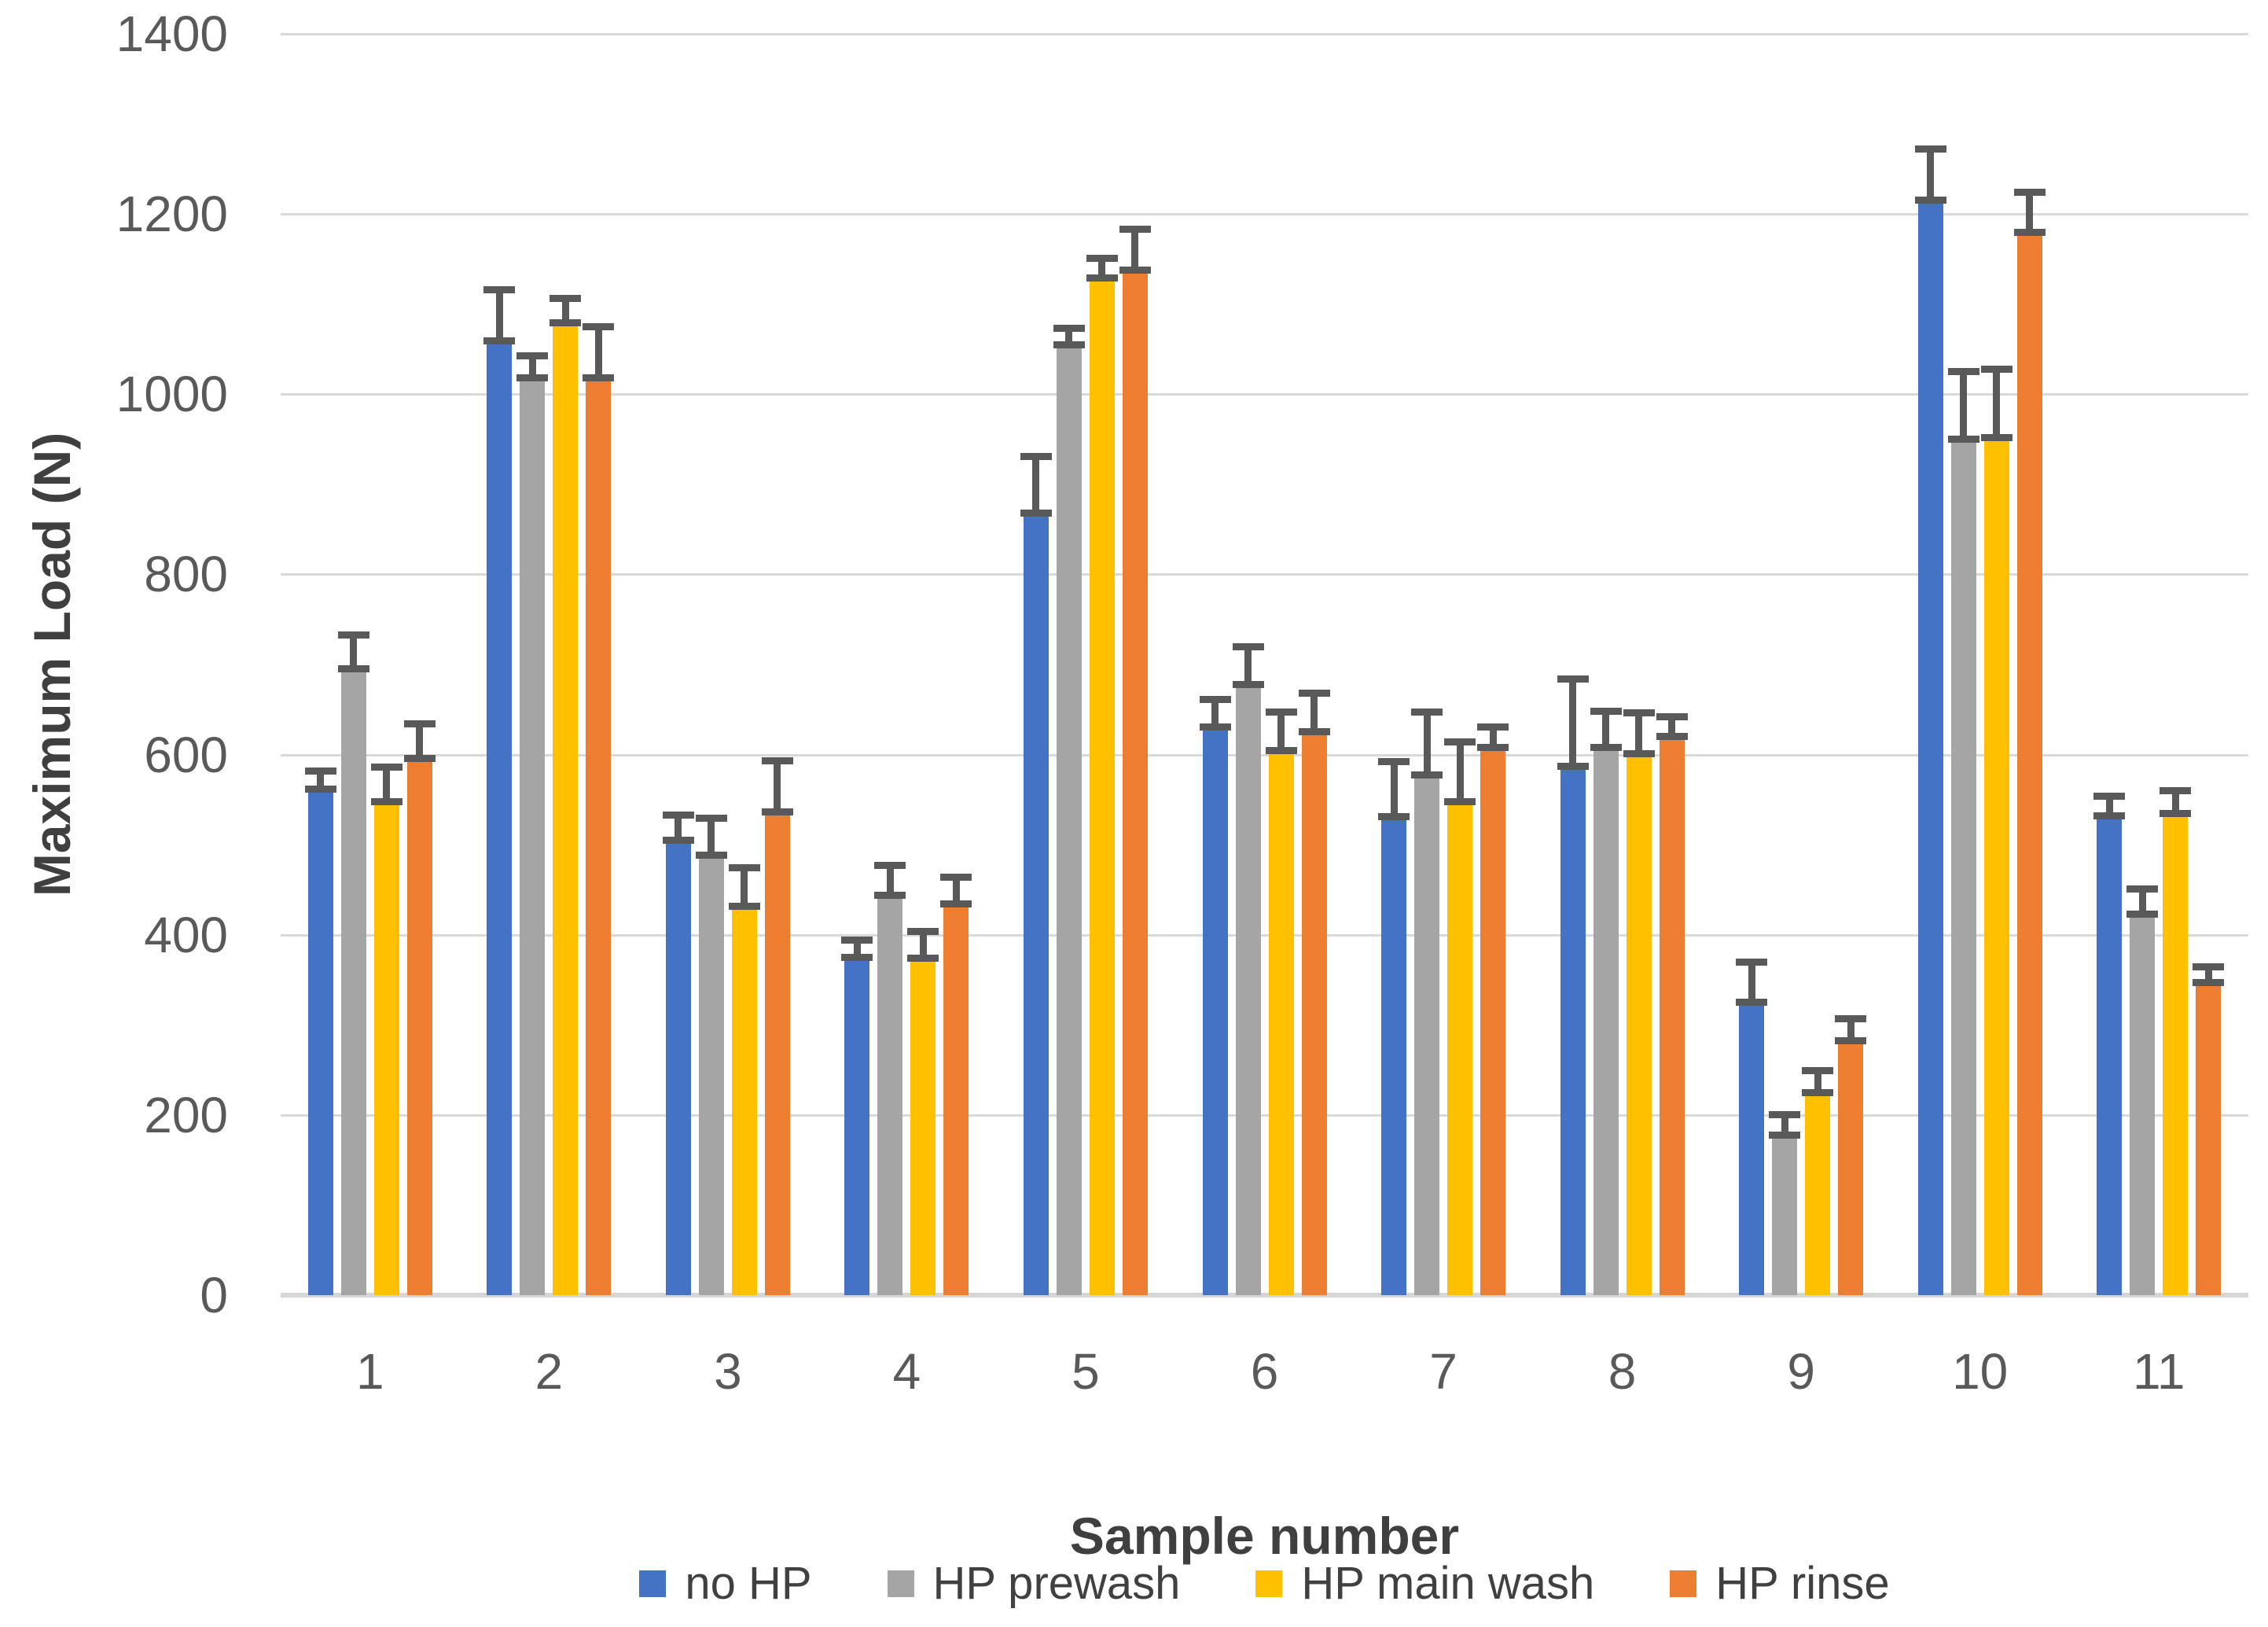 Image resolution: width=2268 pixels, height=1627 pixels. What do you see at coordinates (1264, 1536) in the screenshot?
I see `x-axis-title: Sample number` at bounding box center [1264, 1536].